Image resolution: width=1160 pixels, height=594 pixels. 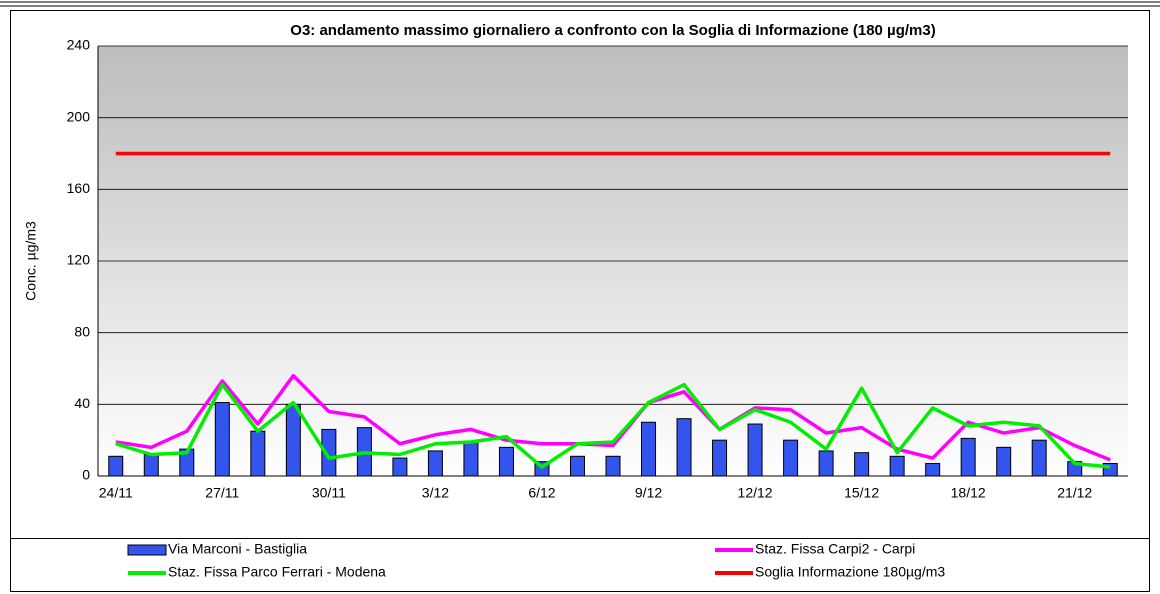 What do you see at coordinates (435, 493) in the screenshot?
I see `x-tick-label: 3/12` at bounding box center [435, 493].